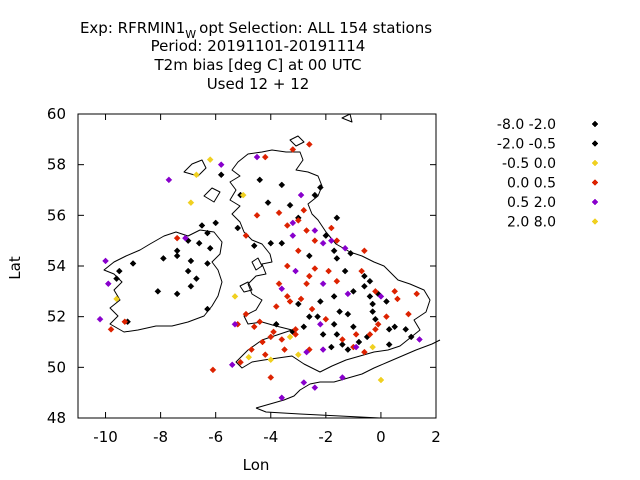 The width and height of the screenshot is (640, 480). I want to click on y-tick-label: 58, so click(56, 165).